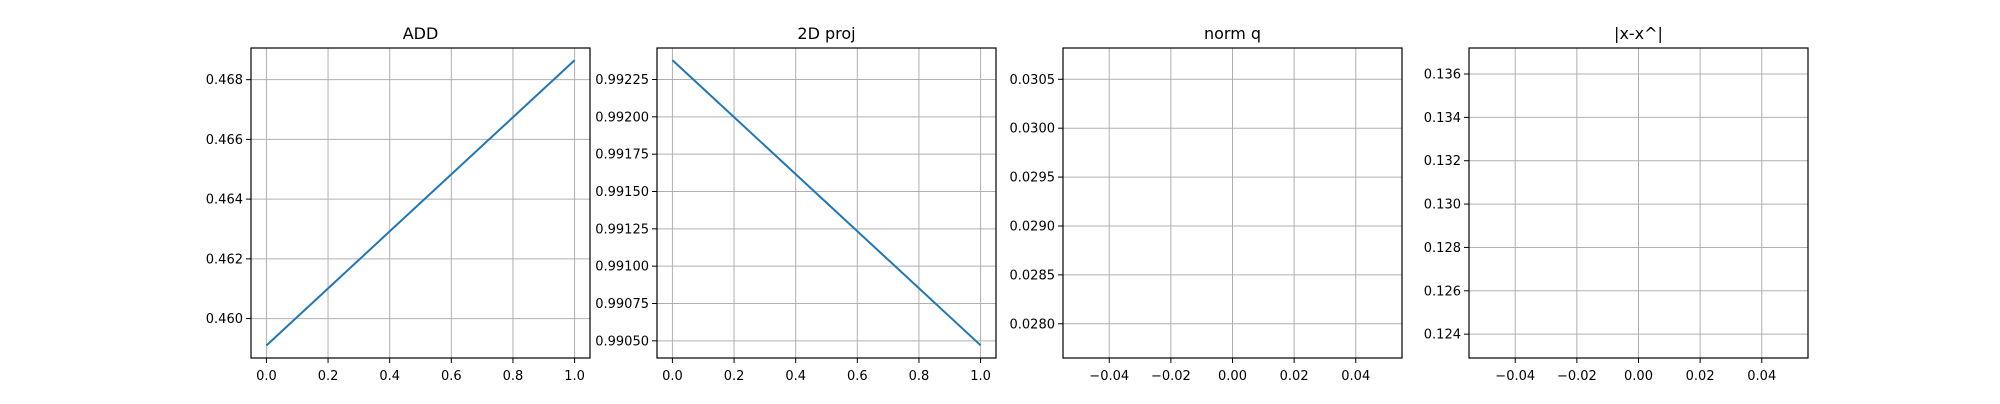  What do you see at coordinates (1442, 335) in the screenshot?
I see `y-tick-label: 0.124` at bounding box center [1442, 335].